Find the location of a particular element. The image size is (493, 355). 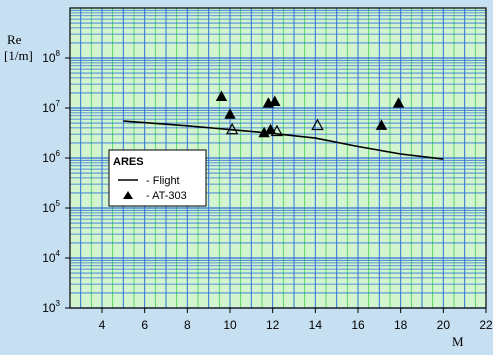

y-axis-ticks: 10³ 10⁴ 10⁵ 10⁶ 10⁷ 10⁸ is located at coordinates (56, 182).